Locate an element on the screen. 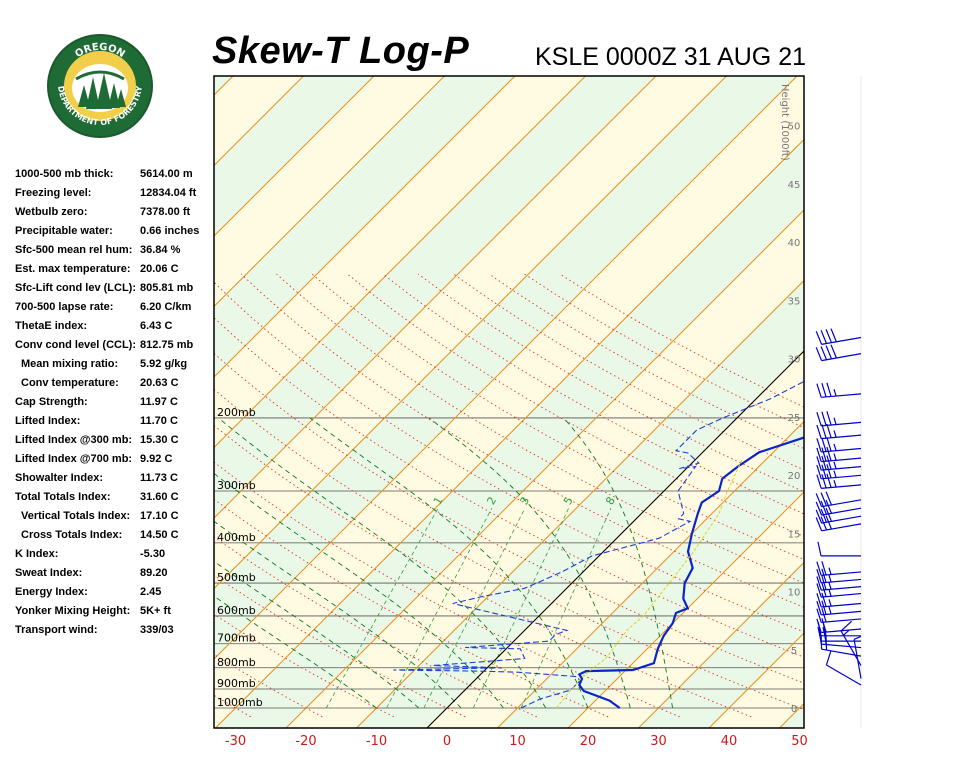 This screenshot has height=768, width=960. index-value: 9.92 C is located at coordinates (156, 459).